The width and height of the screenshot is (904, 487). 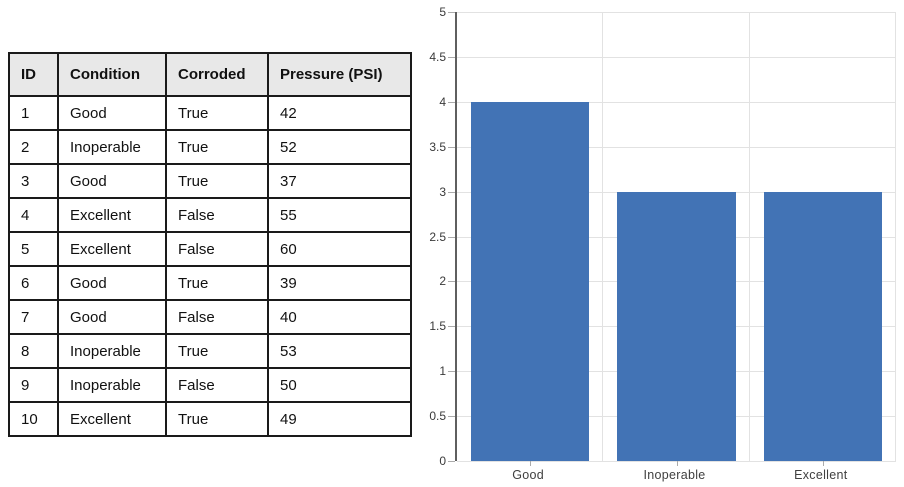 What do you see at coordinates (823, 326) in the screenshot?
I see `bar-excellent` at bounding box center [823, 326].